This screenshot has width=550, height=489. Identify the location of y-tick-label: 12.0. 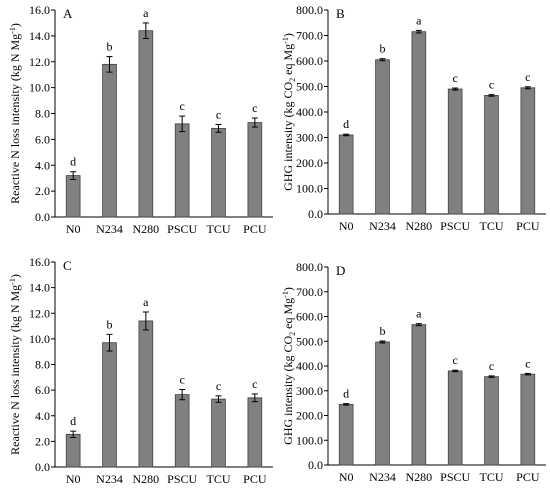
(39, 62).